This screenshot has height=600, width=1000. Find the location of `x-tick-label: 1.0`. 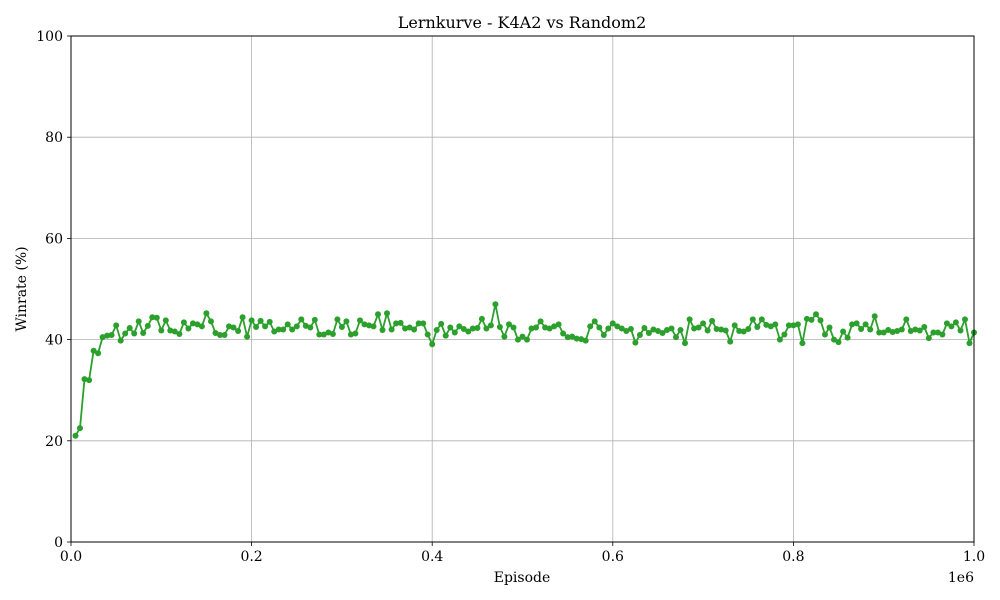

x-tick-label: 1.0 is located at coordinates (974, 557).